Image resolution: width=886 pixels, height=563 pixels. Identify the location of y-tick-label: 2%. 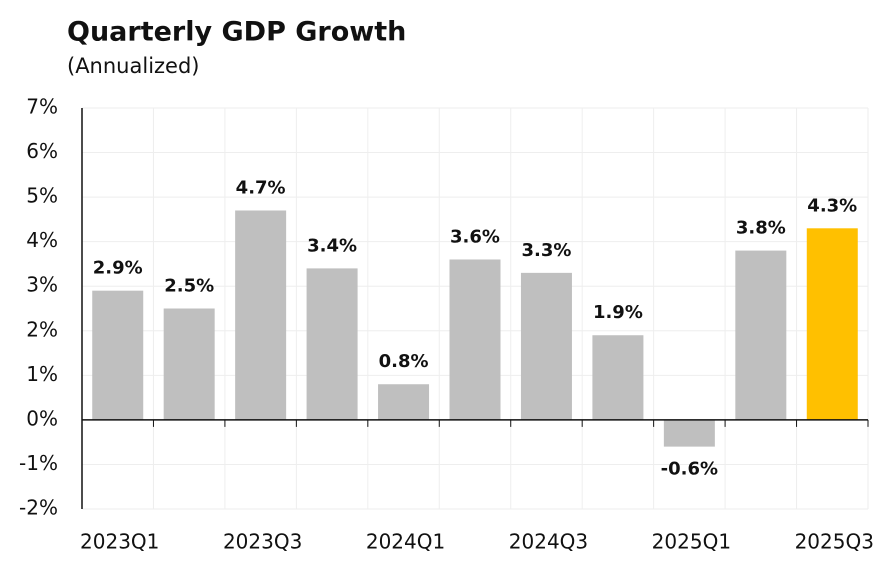
(42, 329).